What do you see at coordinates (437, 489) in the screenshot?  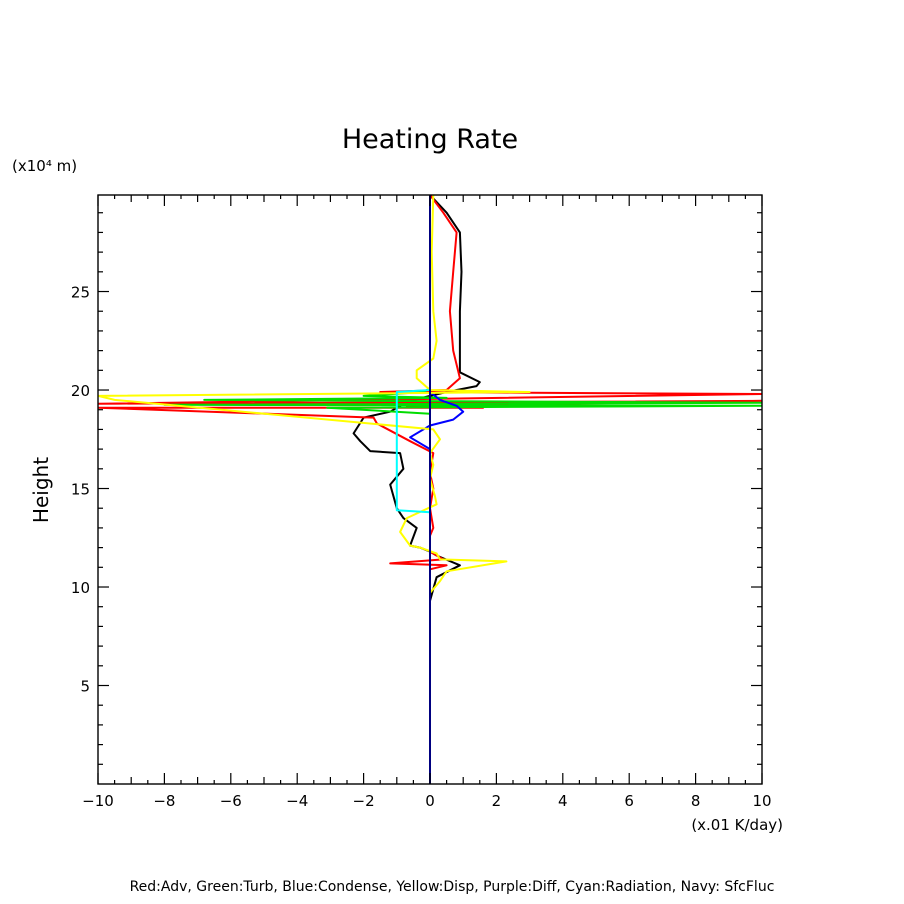 I see `series-condense-line` at bounding box center [437, 489].